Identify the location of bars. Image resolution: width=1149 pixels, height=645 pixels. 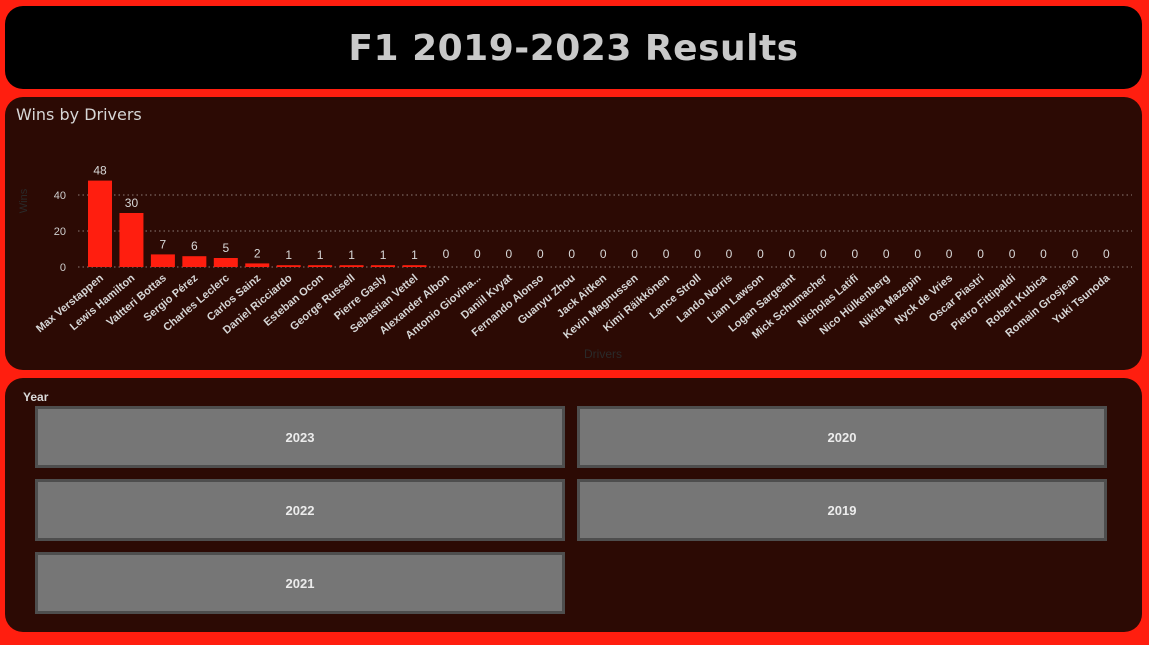
(257, 223).